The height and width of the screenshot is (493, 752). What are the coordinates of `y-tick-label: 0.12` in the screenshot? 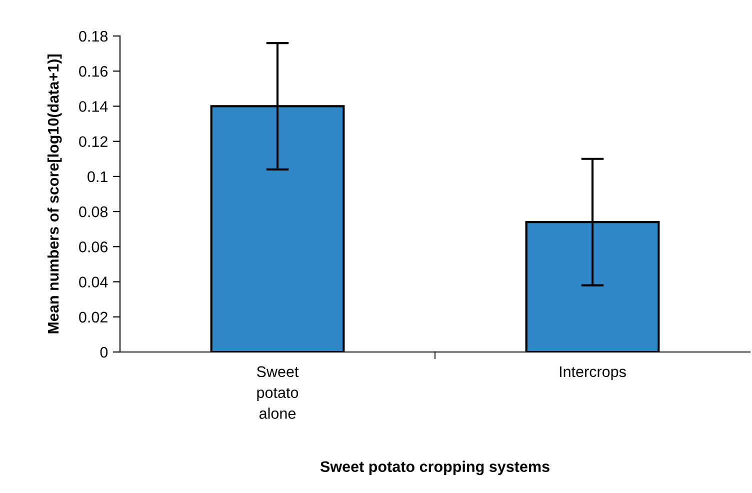 It's located at (93, 142).